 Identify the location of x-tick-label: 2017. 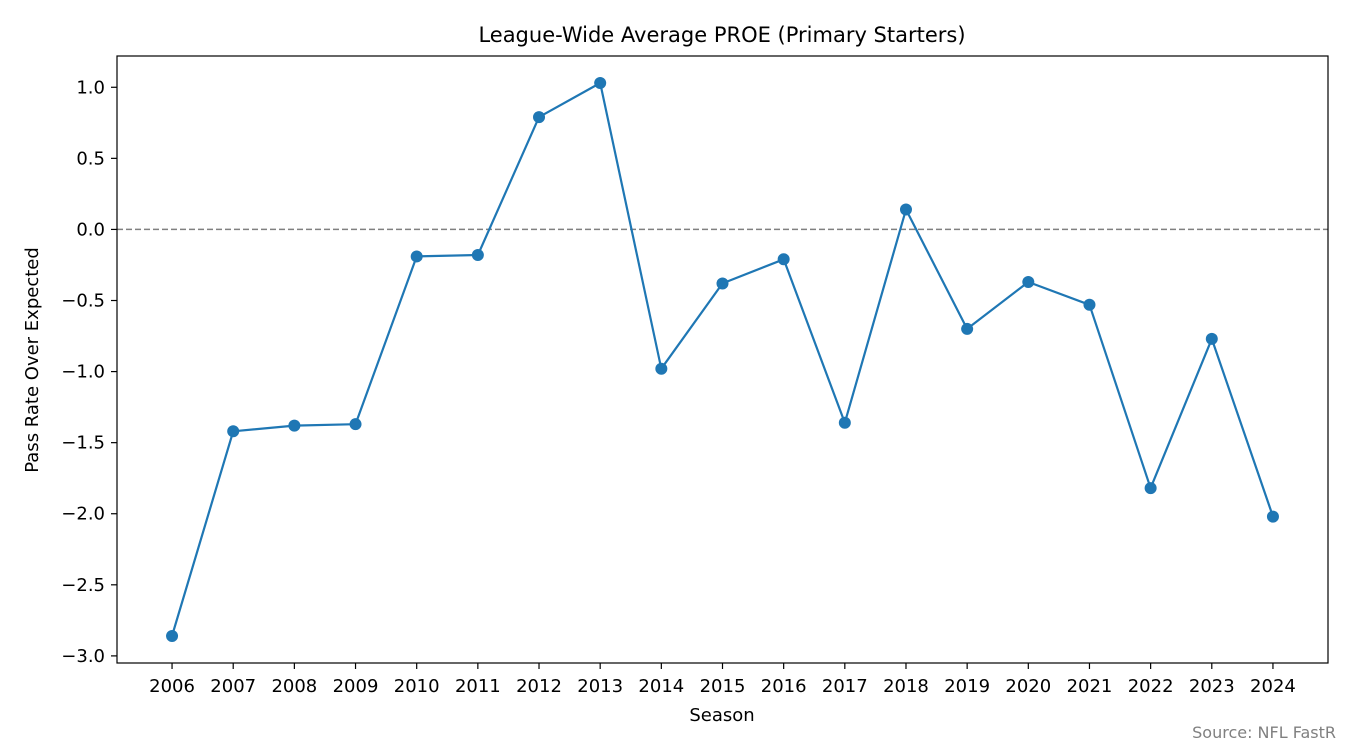
(845, 686).